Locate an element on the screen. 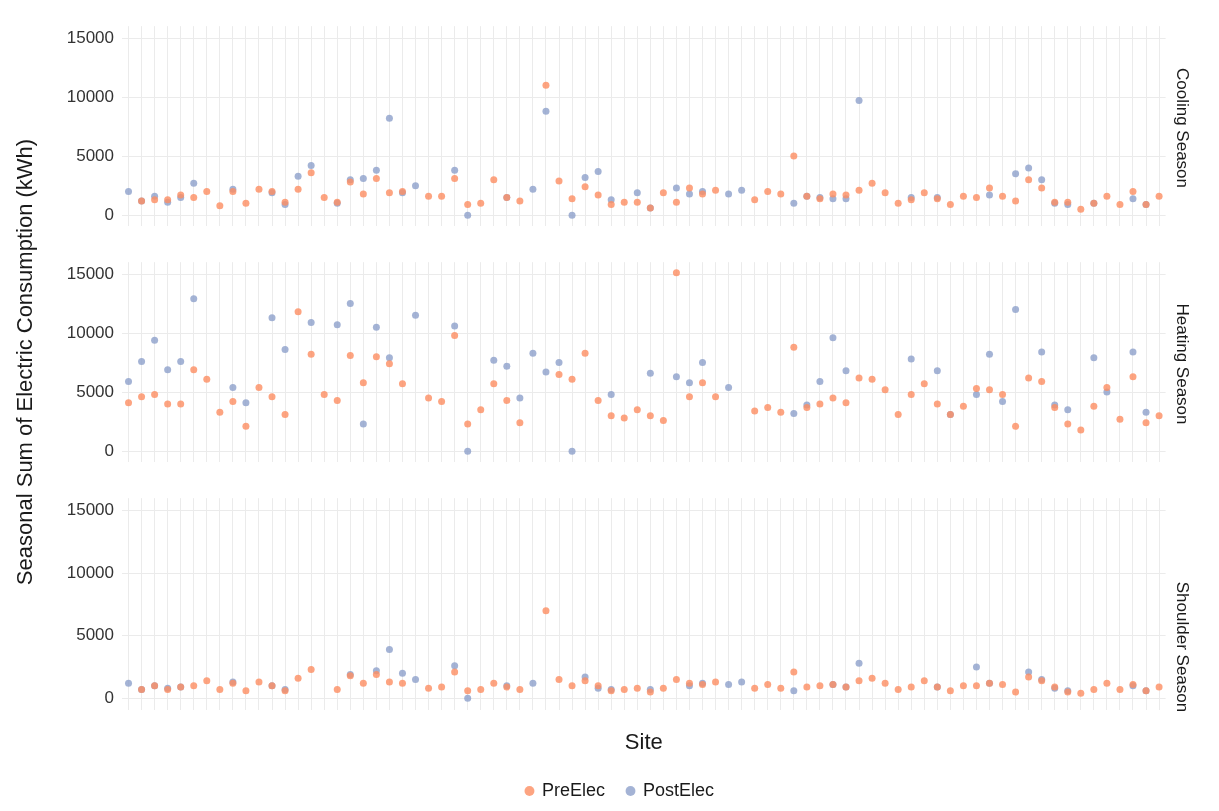 The image size is (1219, 811). y-axis-title: Seasonal Sum of Electric Consumption (kWh) is located at coordinates (25, 362).